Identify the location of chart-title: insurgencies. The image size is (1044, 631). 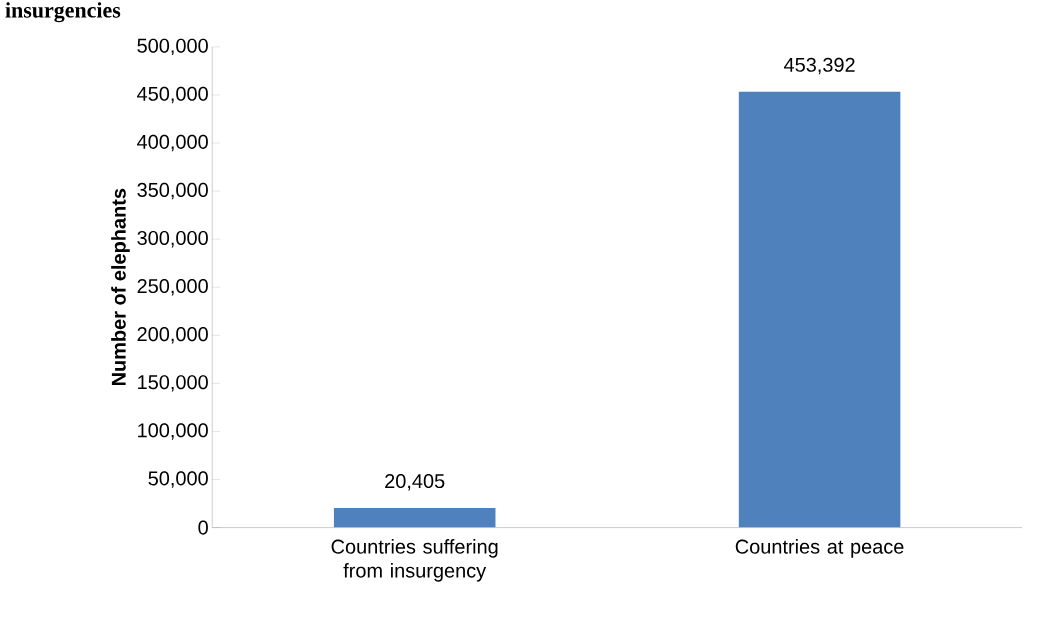
(63, 12).